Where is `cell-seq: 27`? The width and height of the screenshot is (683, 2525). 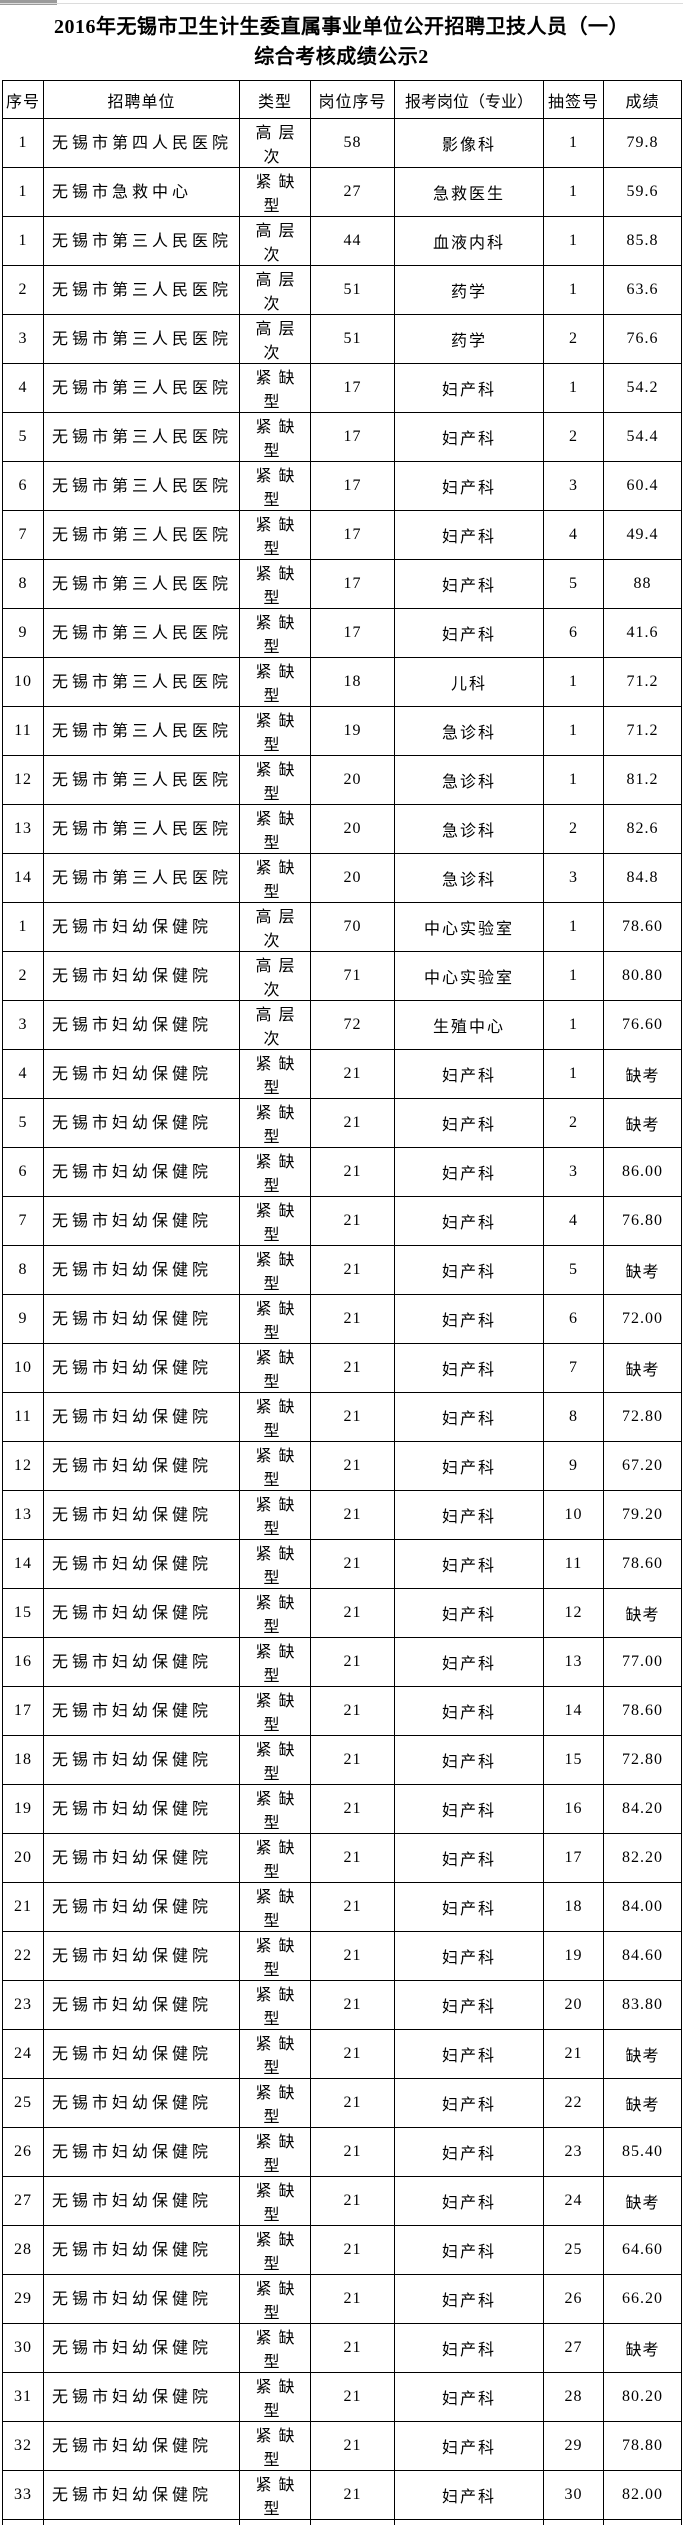
cell-seq: 27 is located at coordinates (23, 2201).